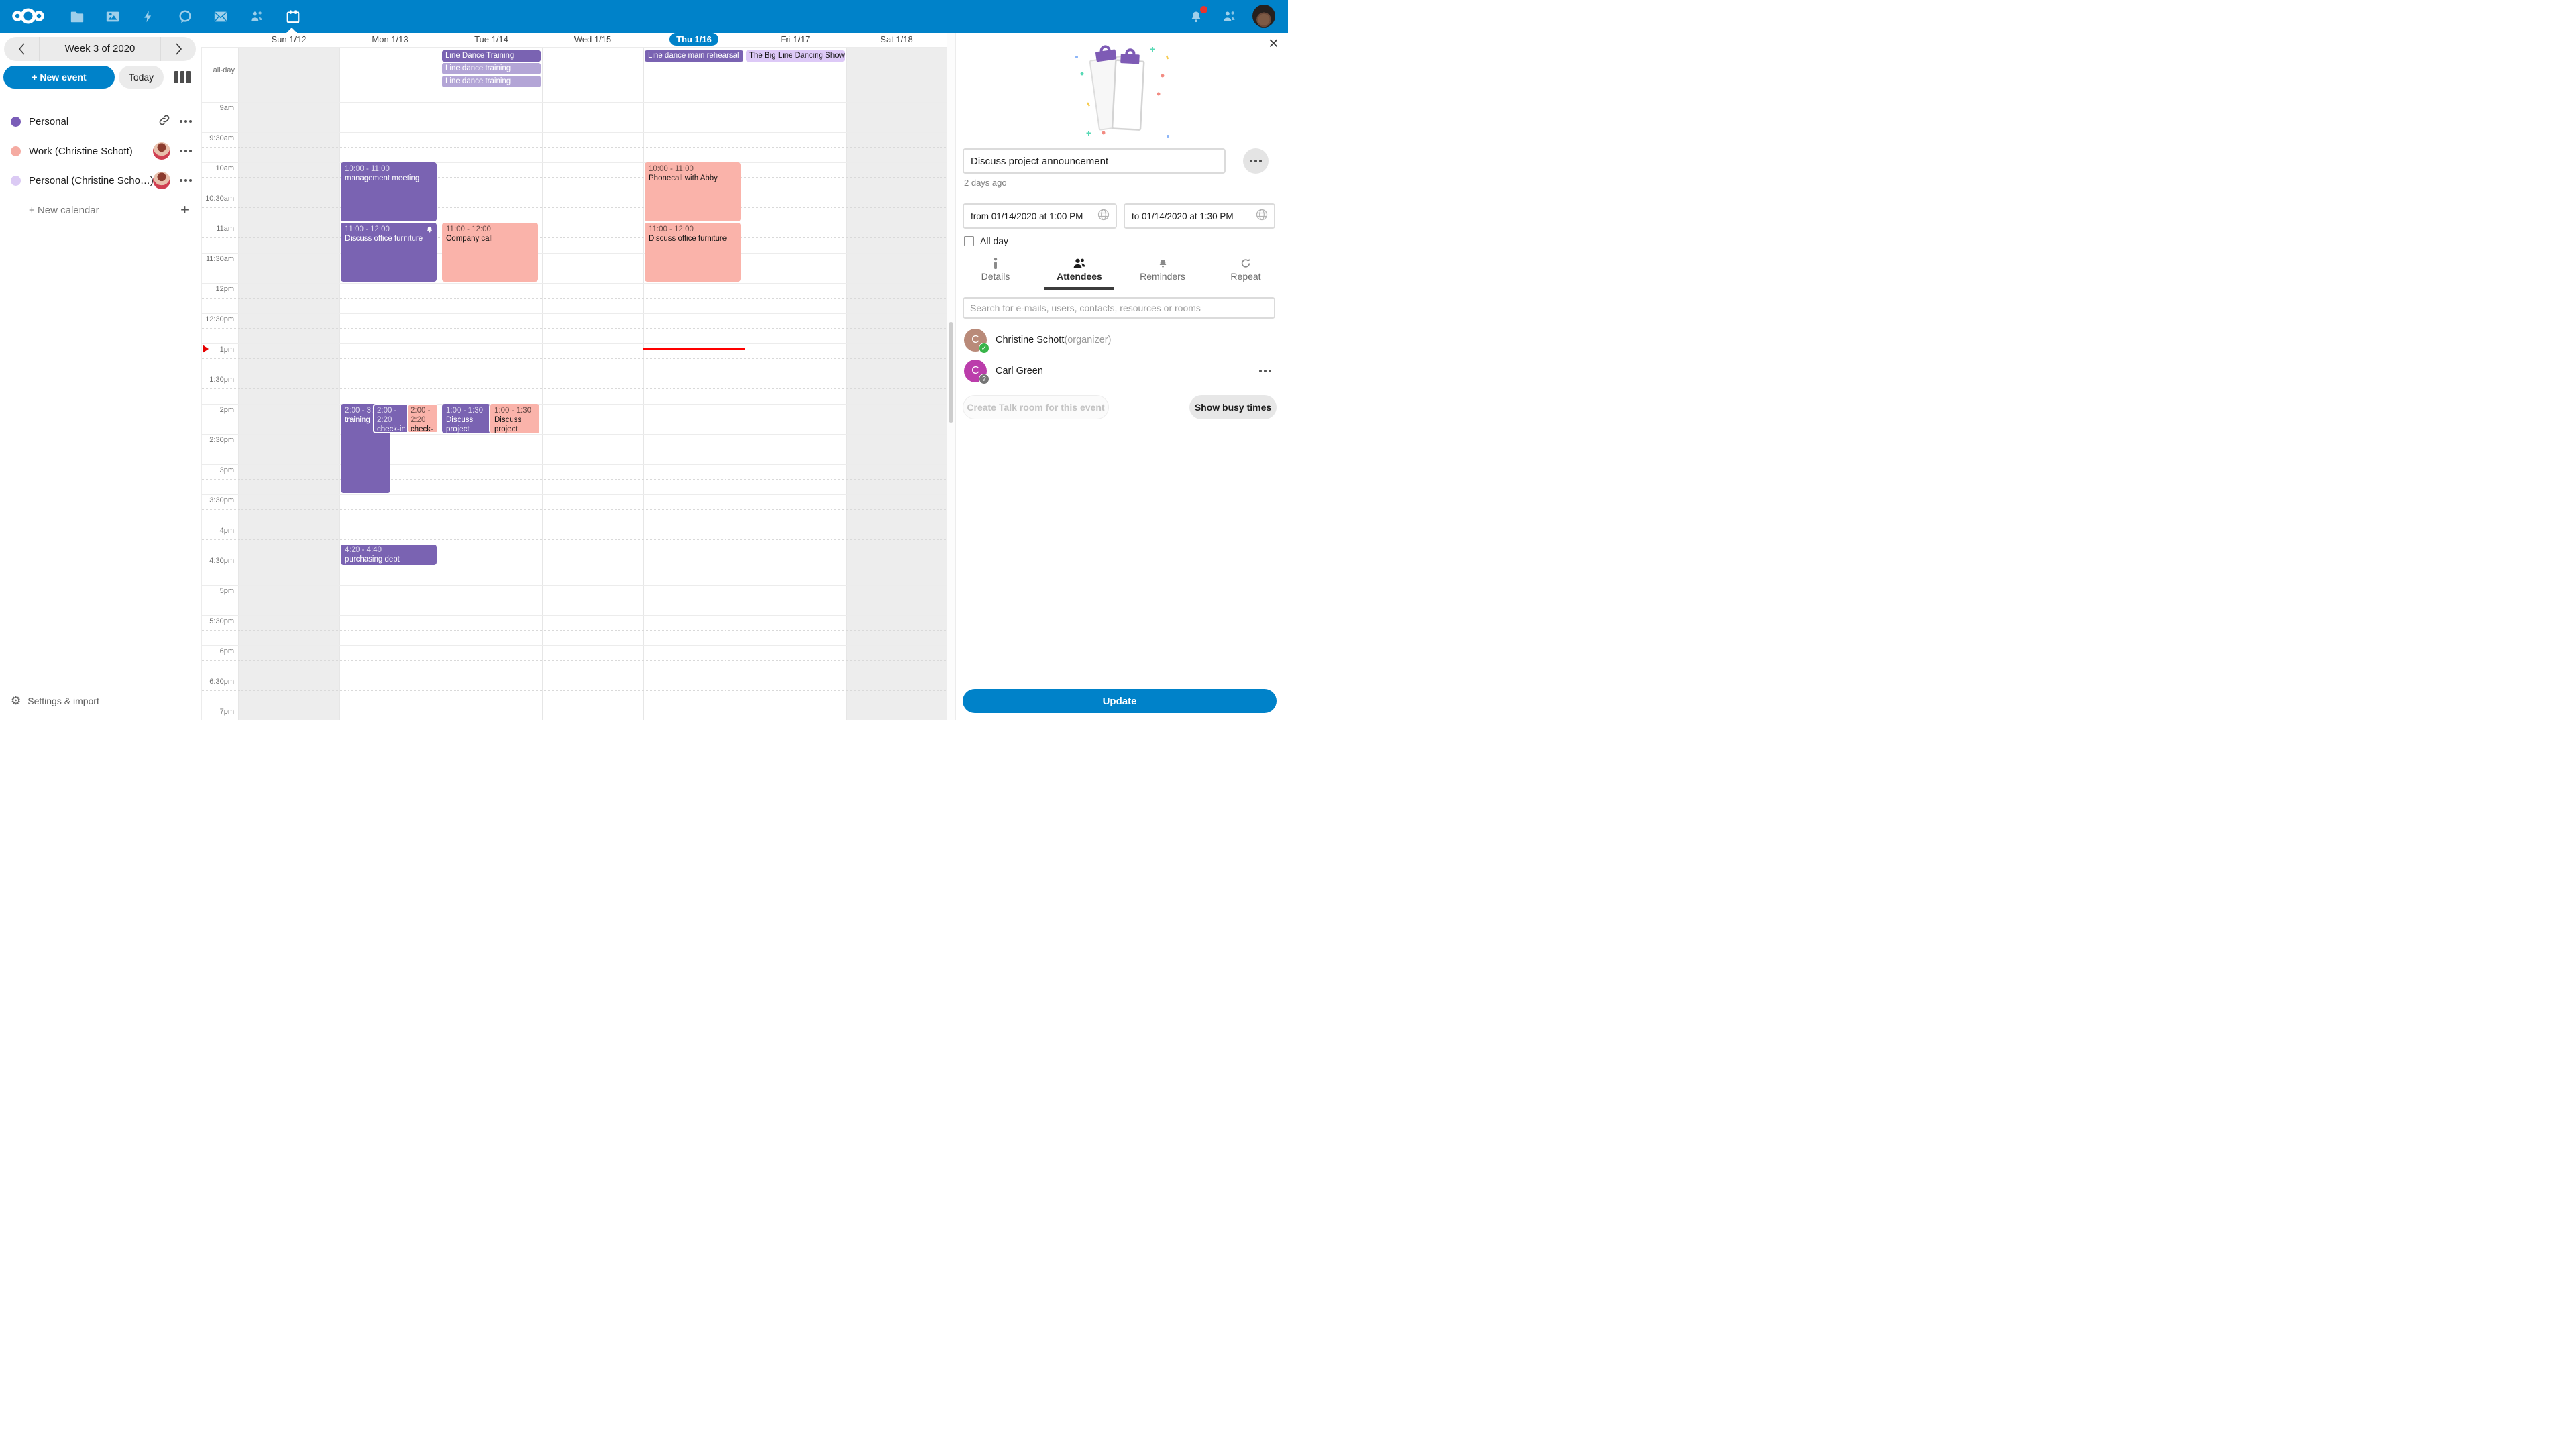  Describe the element at coordinates (1030, 216) in the screenshot. I see `from-datetime-input` at that location.